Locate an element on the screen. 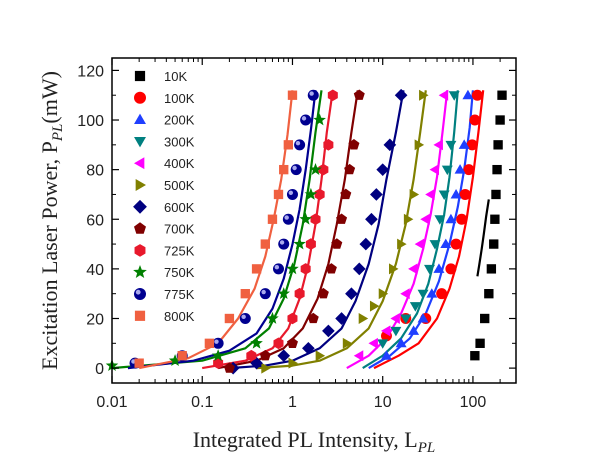 Image resolution: width=601 pixels, height=464 pixels. legend-item-400K: 400K is located at coordinates (164, 163).